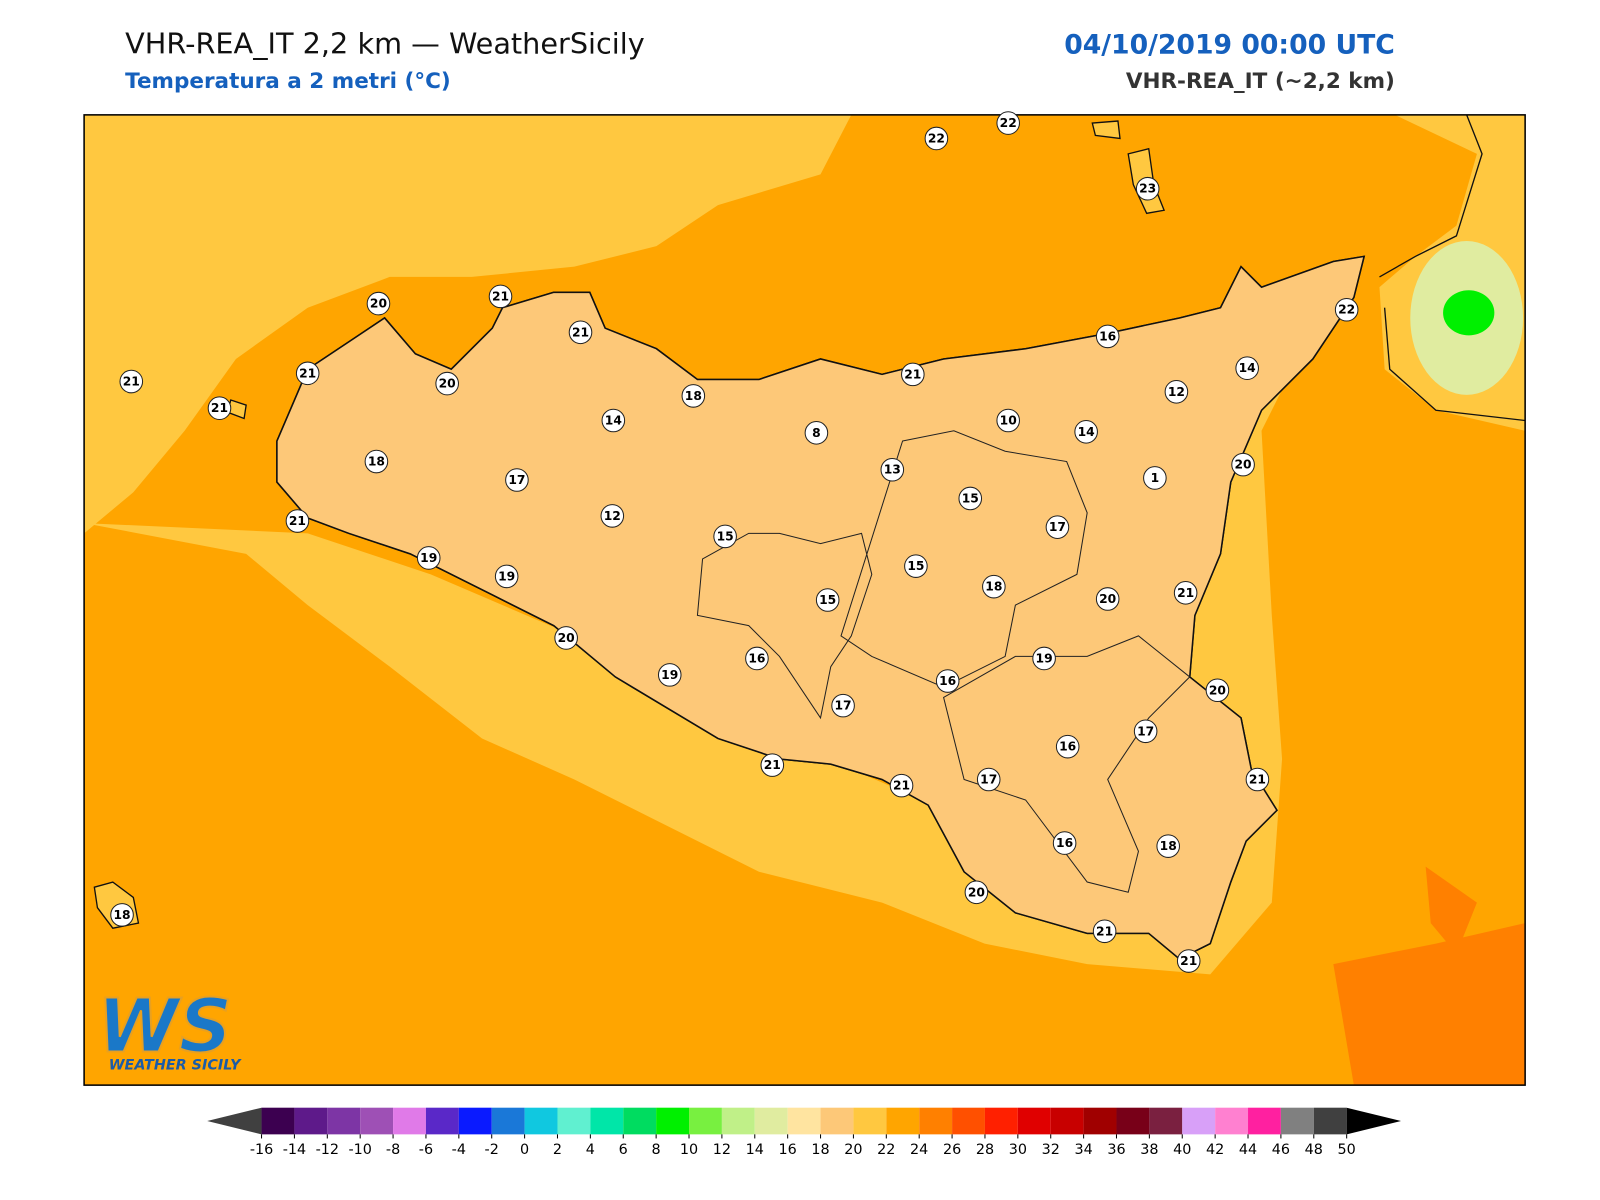 The image size is (1600, 1200). I want to click on colorbar-tick-label: 28, so click(985, 1150).